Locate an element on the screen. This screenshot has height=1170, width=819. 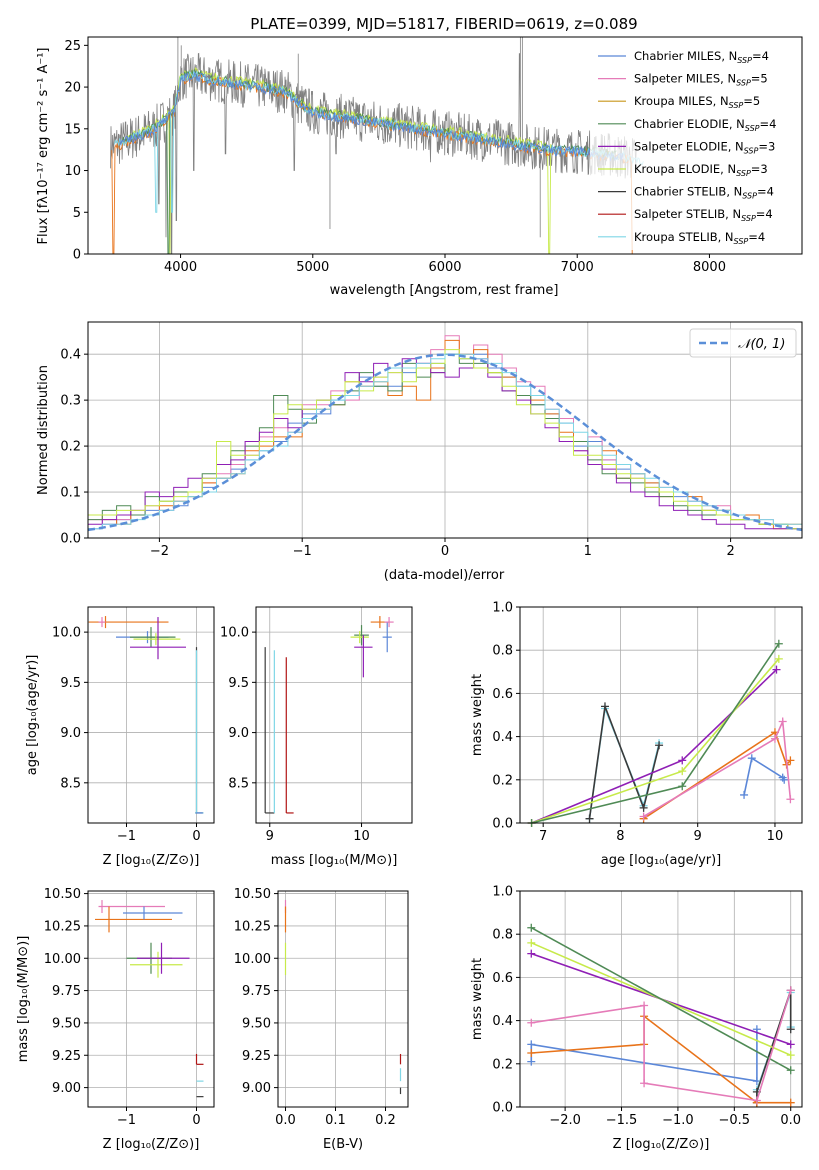
x-tick-label: 7 is located at coordinates (543, 836).